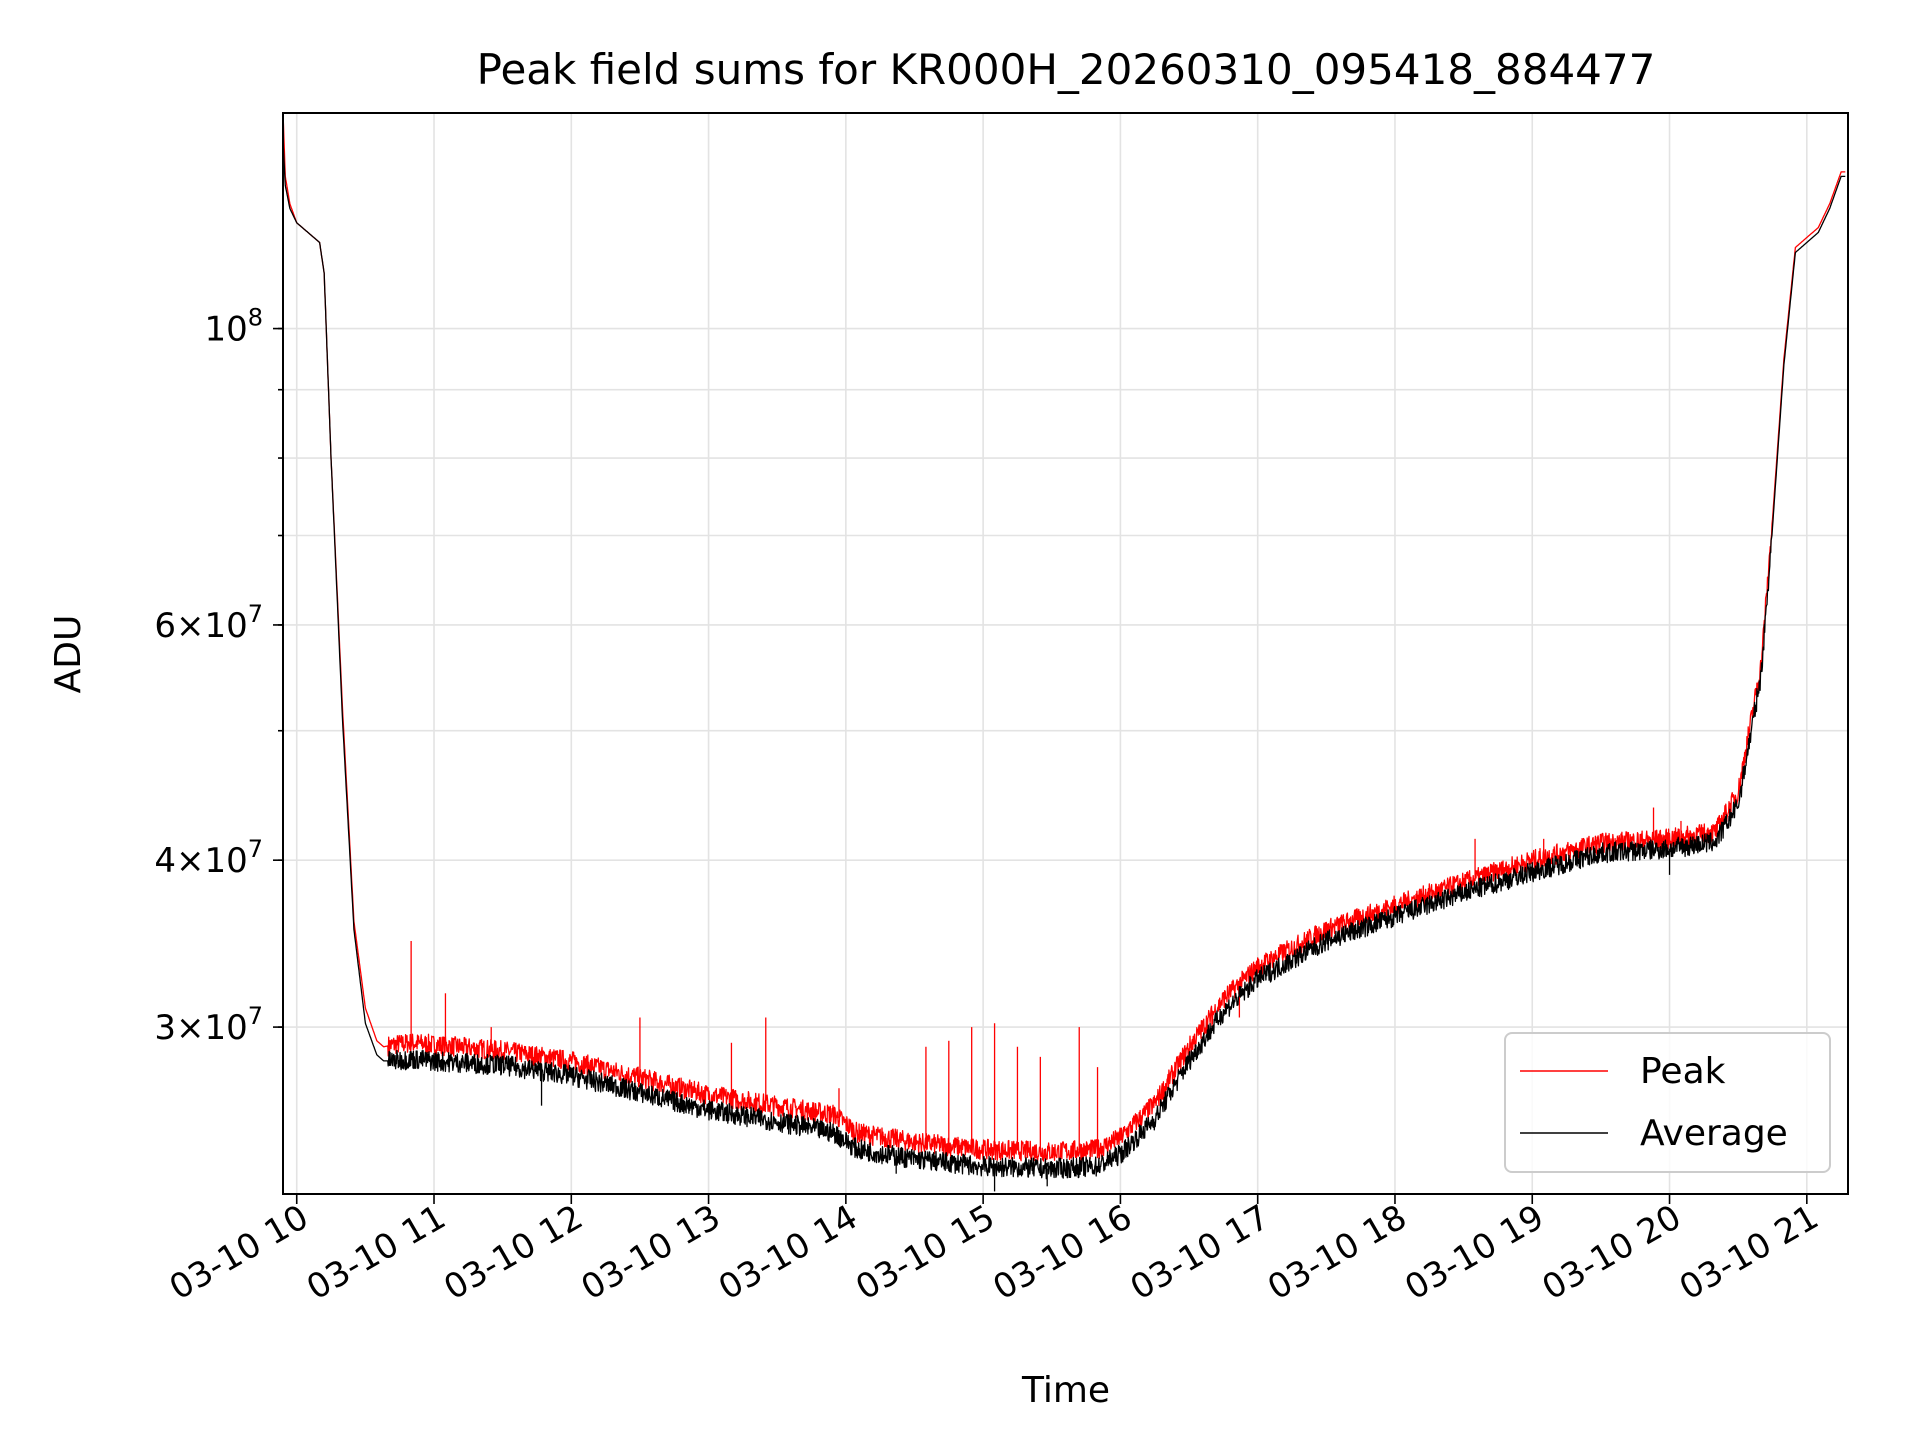  I want to click on x-axis-label: Time, so click(1065, 1390).